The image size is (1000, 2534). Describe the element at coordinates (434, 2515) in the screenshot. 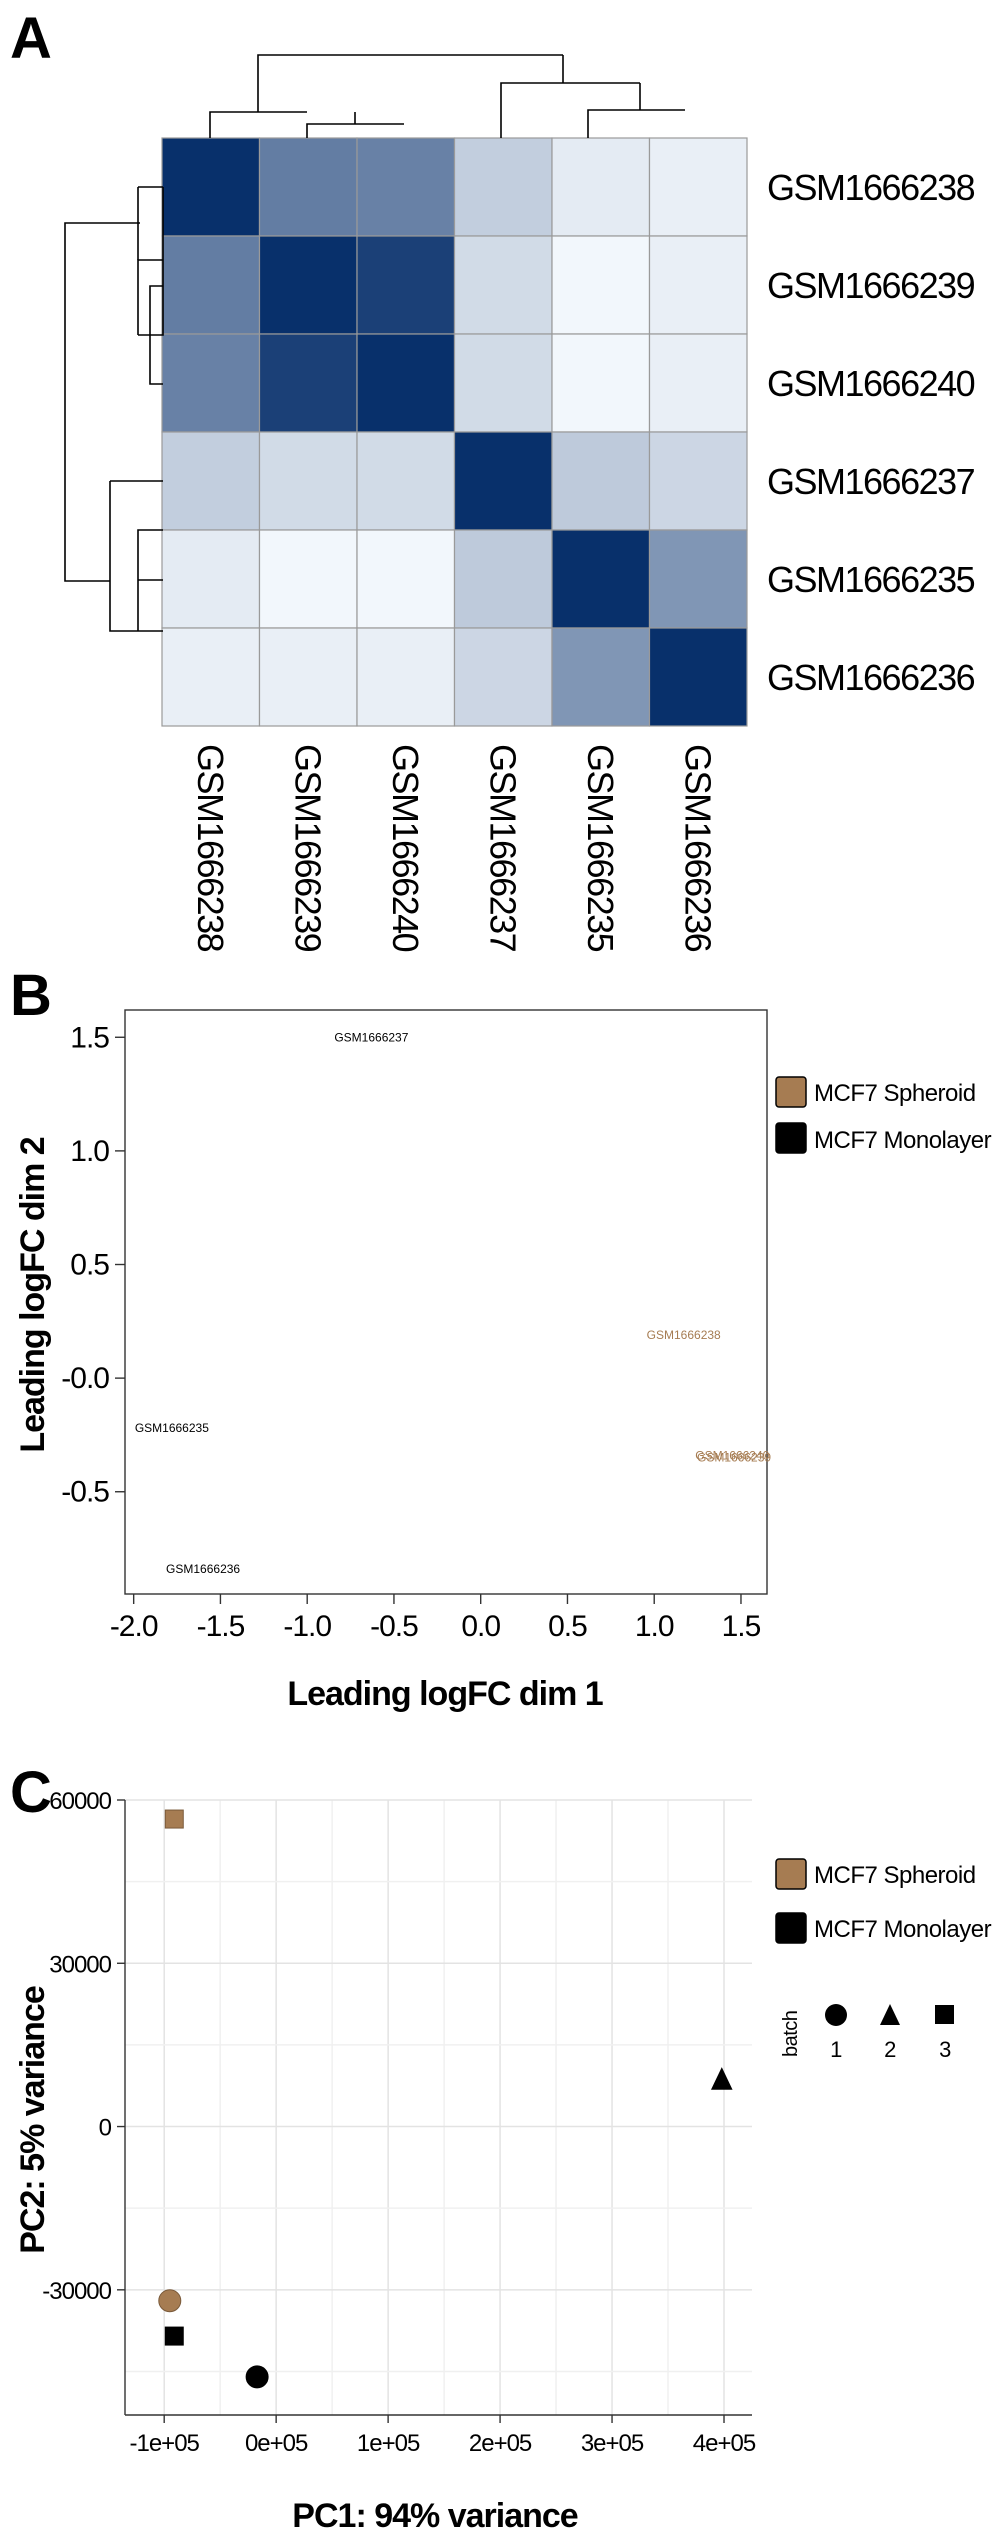

I see `pca-x-axis-title: PC1: 94% variance` at that location.